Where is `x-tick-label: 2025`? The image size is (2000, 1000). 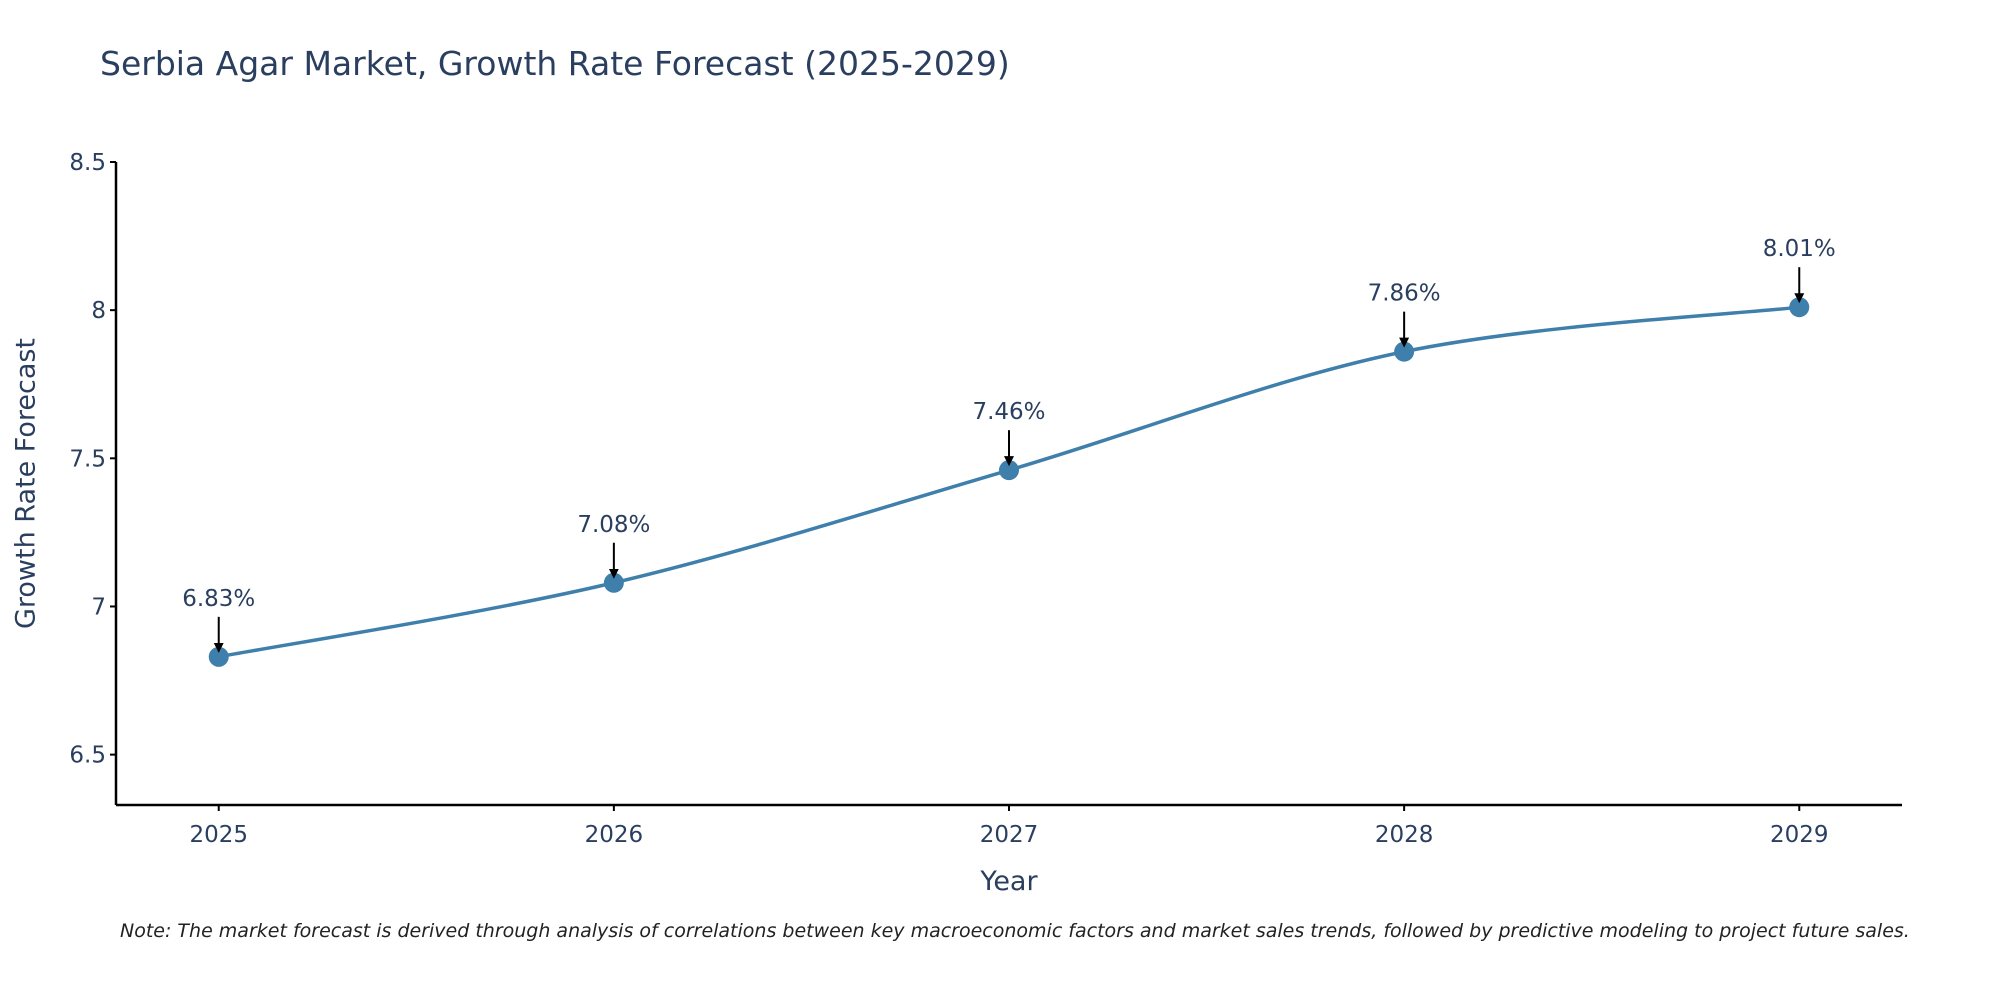 x-tick-label: 2025 is located at coordinates (218, 835).